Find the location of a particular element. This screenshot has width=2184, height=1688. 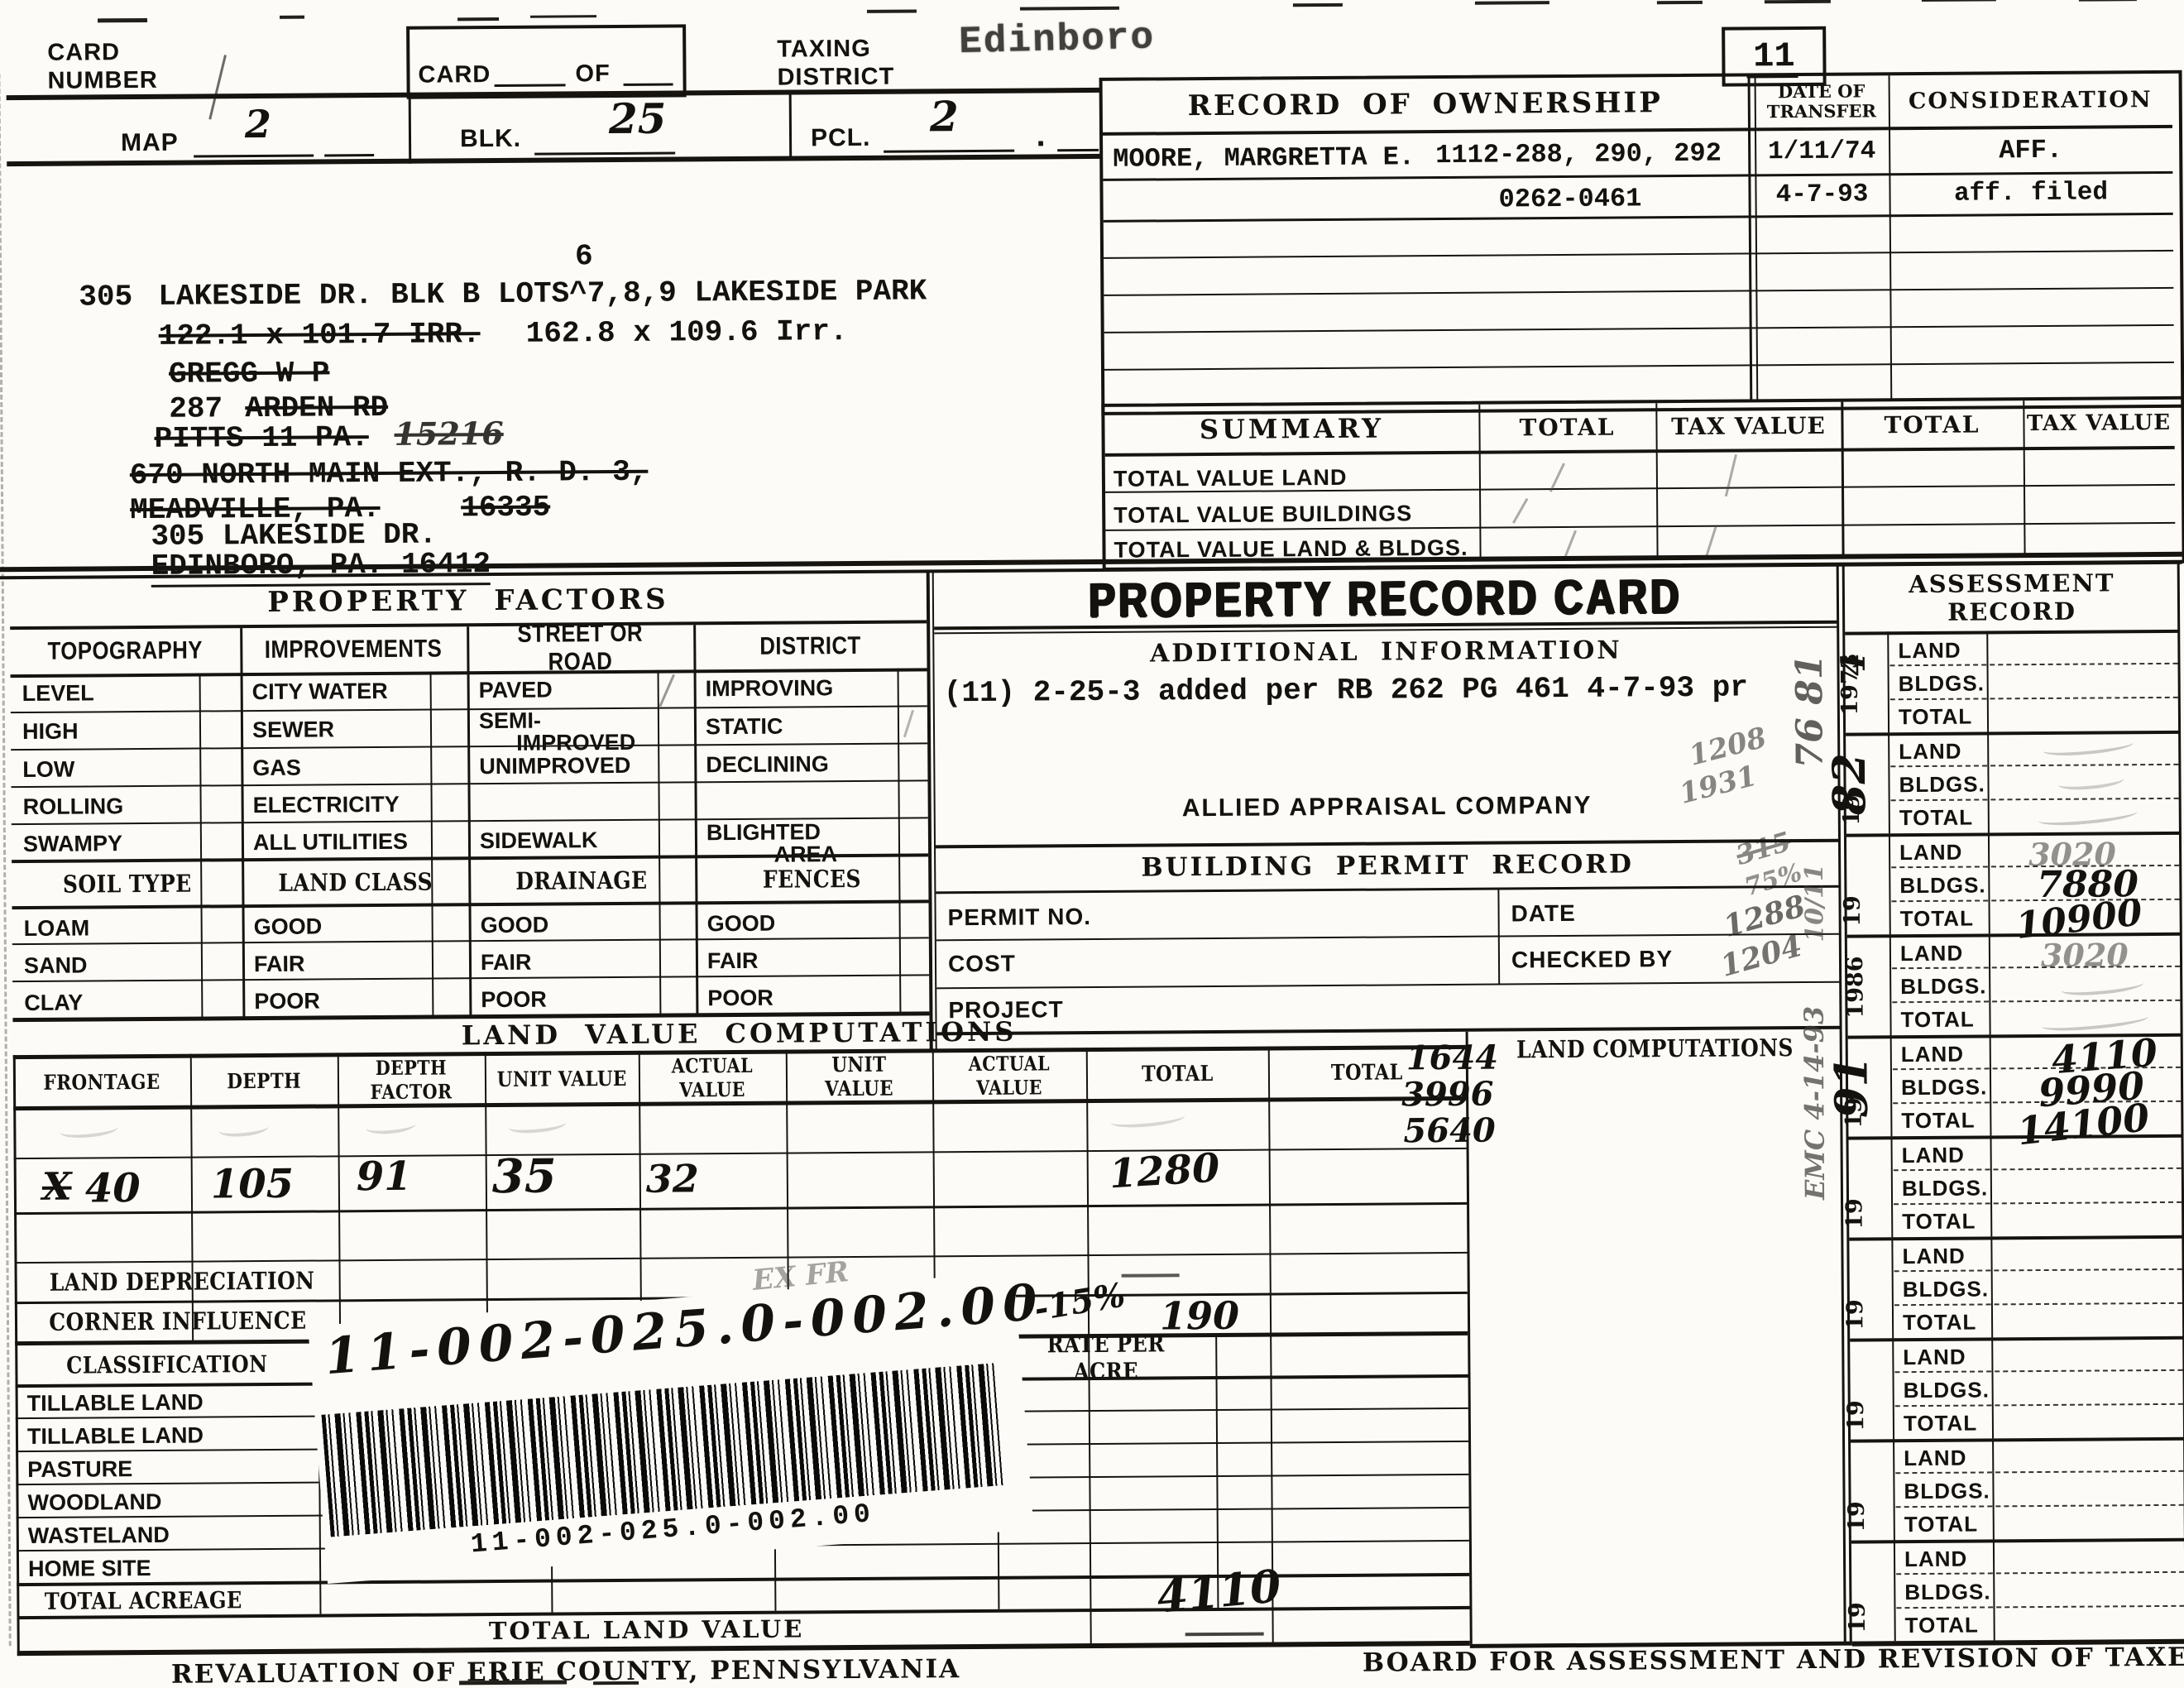

factor-low: LOW is located at coordinates (48, 769).